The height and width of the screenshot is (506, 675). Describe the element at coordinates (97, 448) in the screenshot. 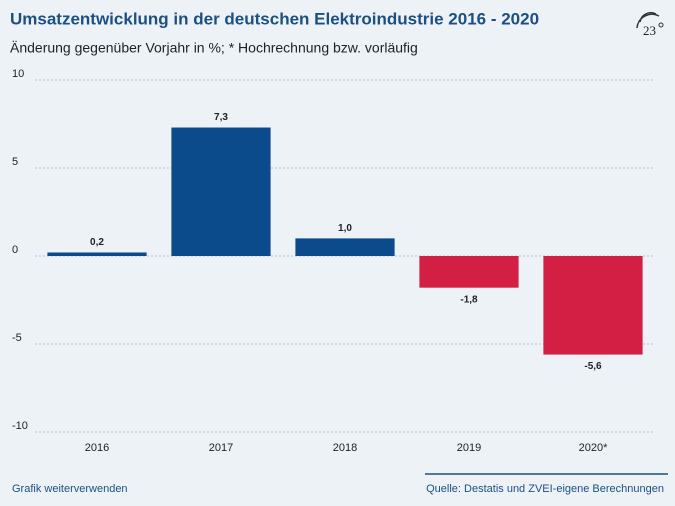

I see `x-tick-label: 2016` at that location.